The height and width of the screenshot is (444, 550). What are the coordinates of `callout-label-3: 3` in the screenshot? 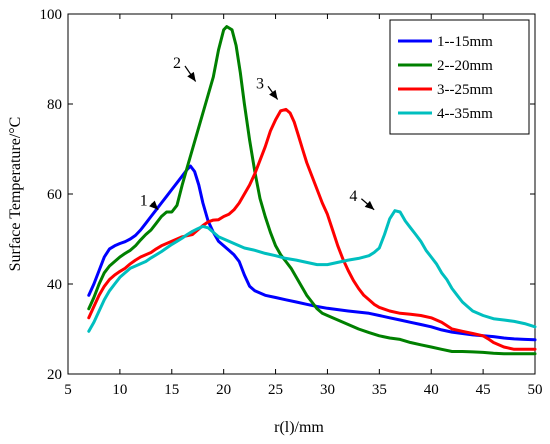 It's located at (260, 83).